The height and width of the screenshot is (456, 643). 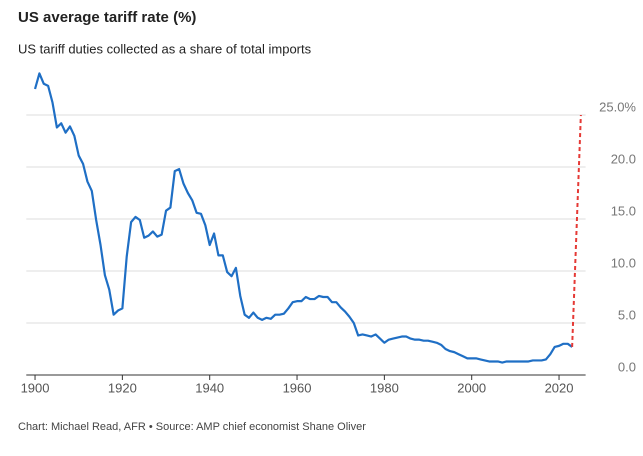 I want to click on x-tick-label: 1940, so click(x=209, y=387).